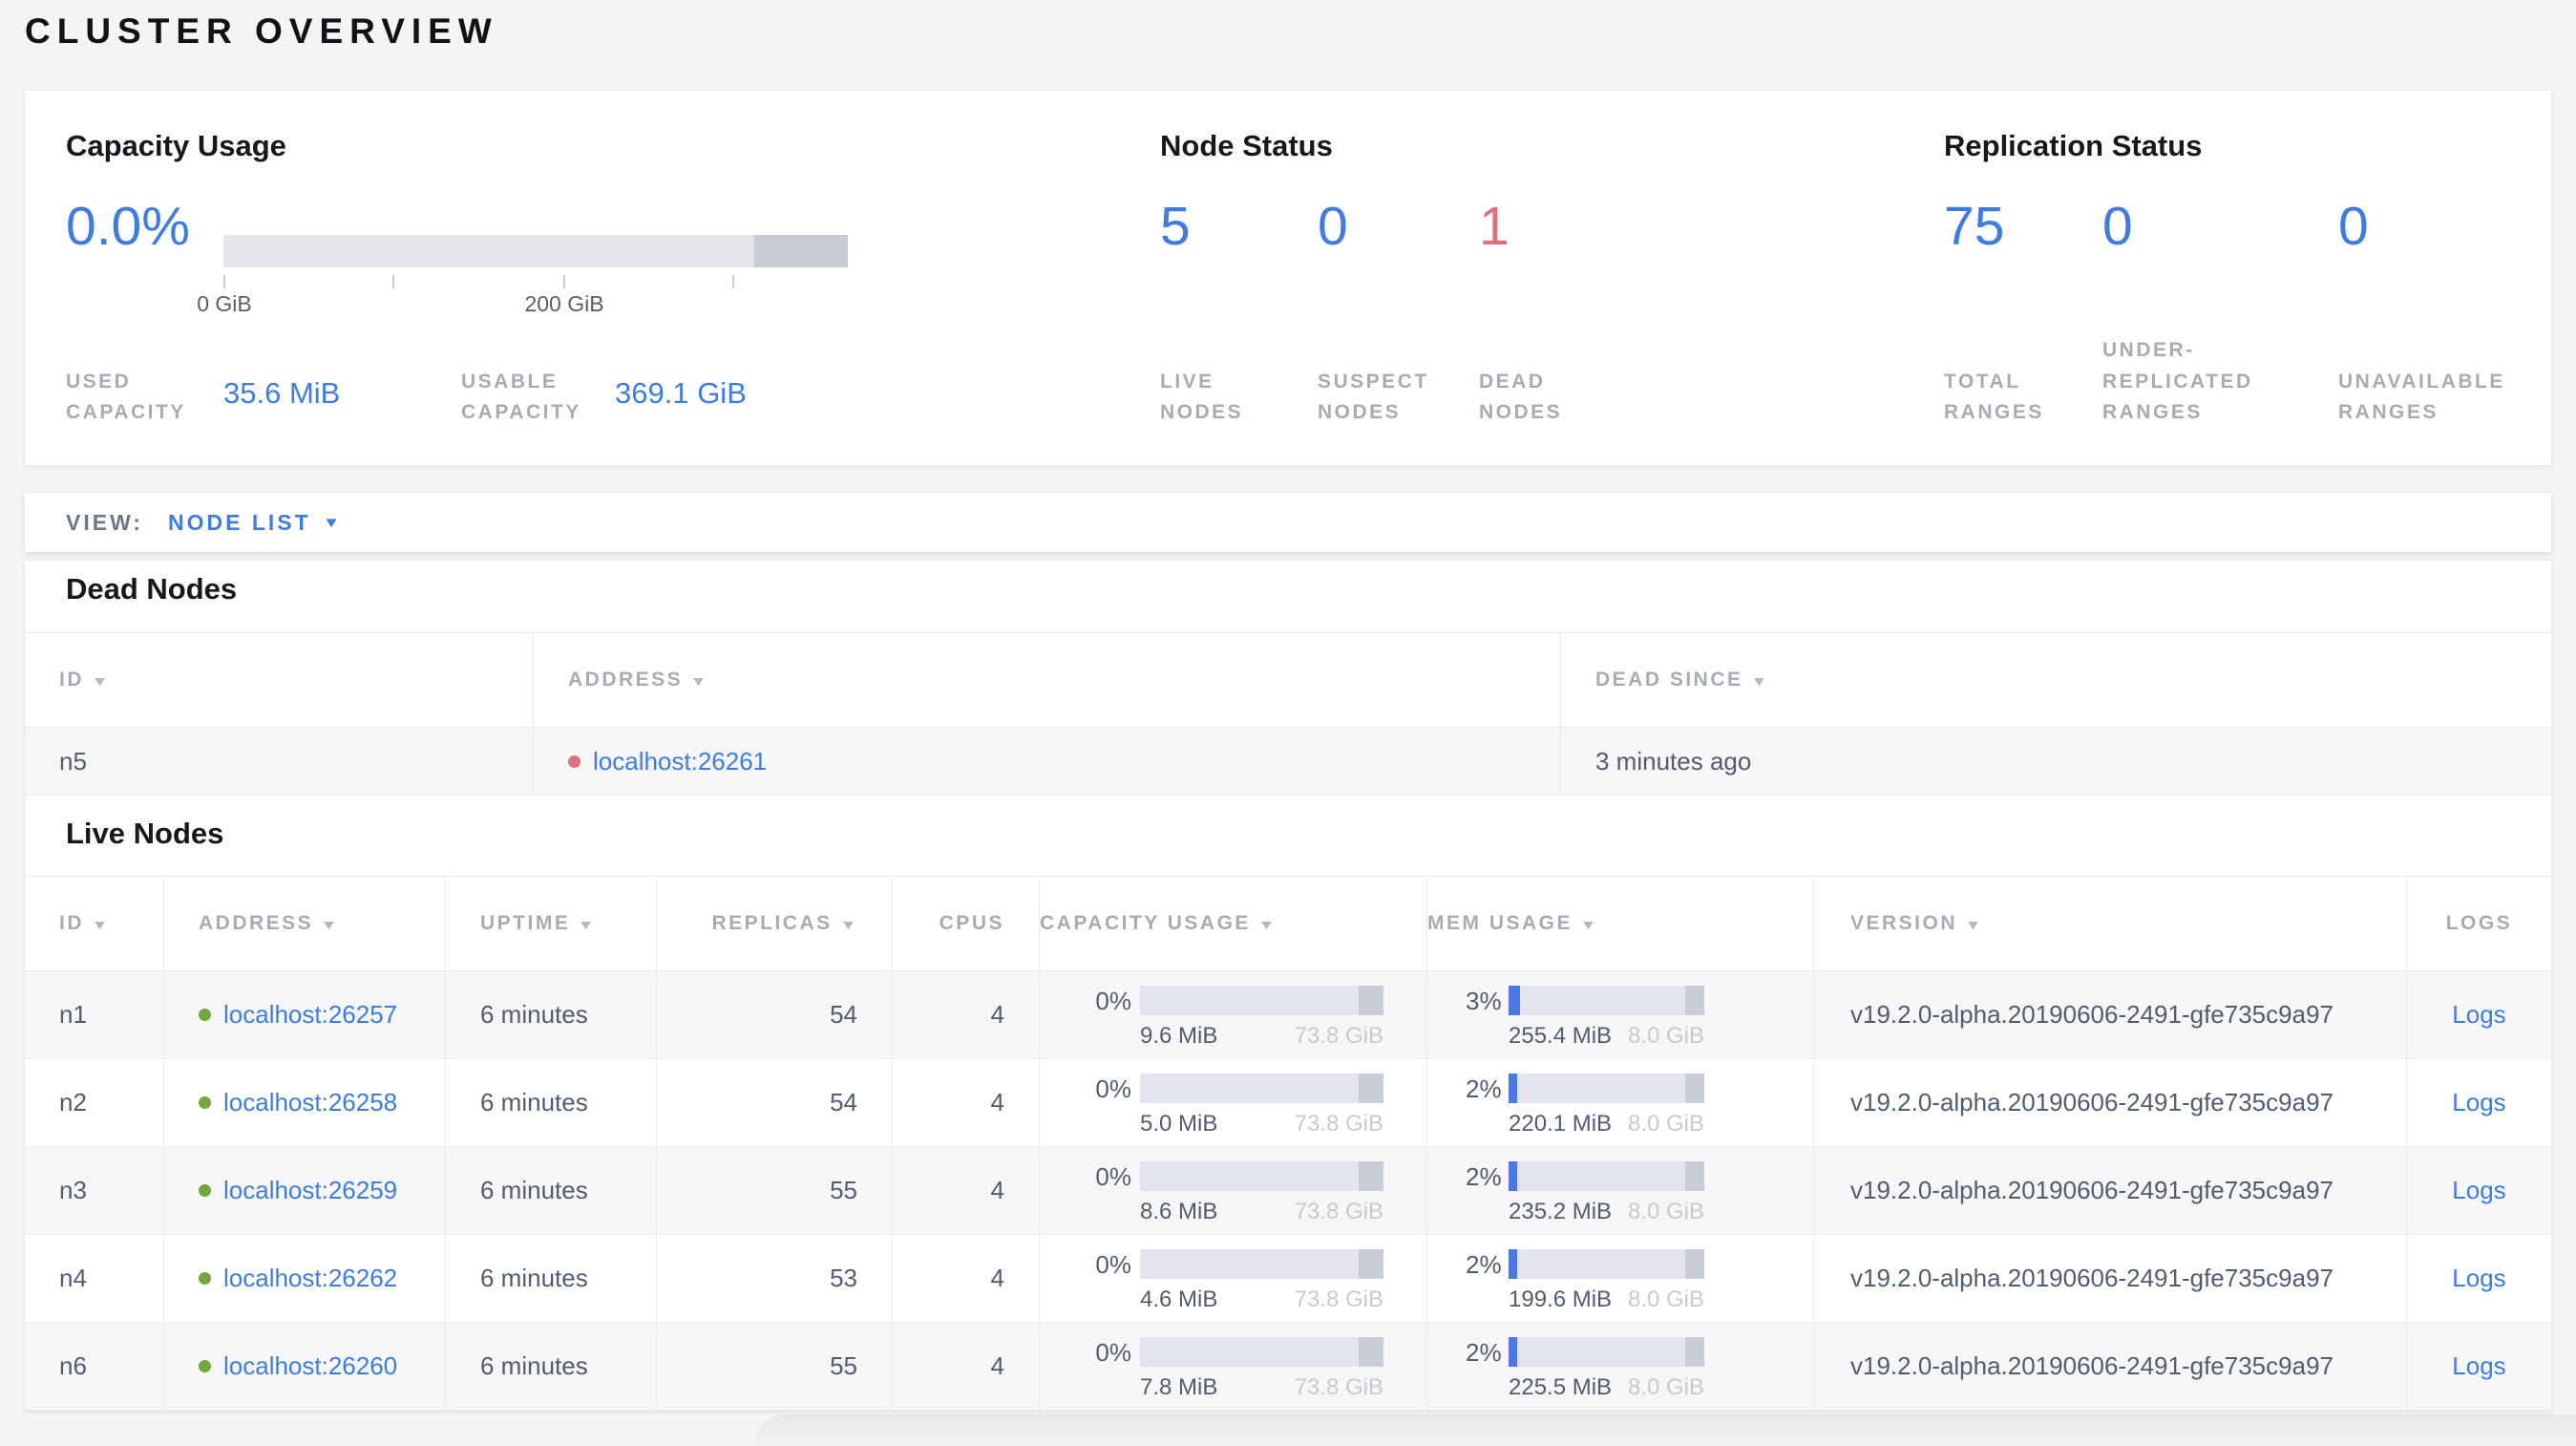 The width and height of the screenshot is (2576, 1446). What do you see at coordinates (73, 1190) in the screenshot?
I see `node-id-cell-text: n3` at bounding box center [73, 1190].